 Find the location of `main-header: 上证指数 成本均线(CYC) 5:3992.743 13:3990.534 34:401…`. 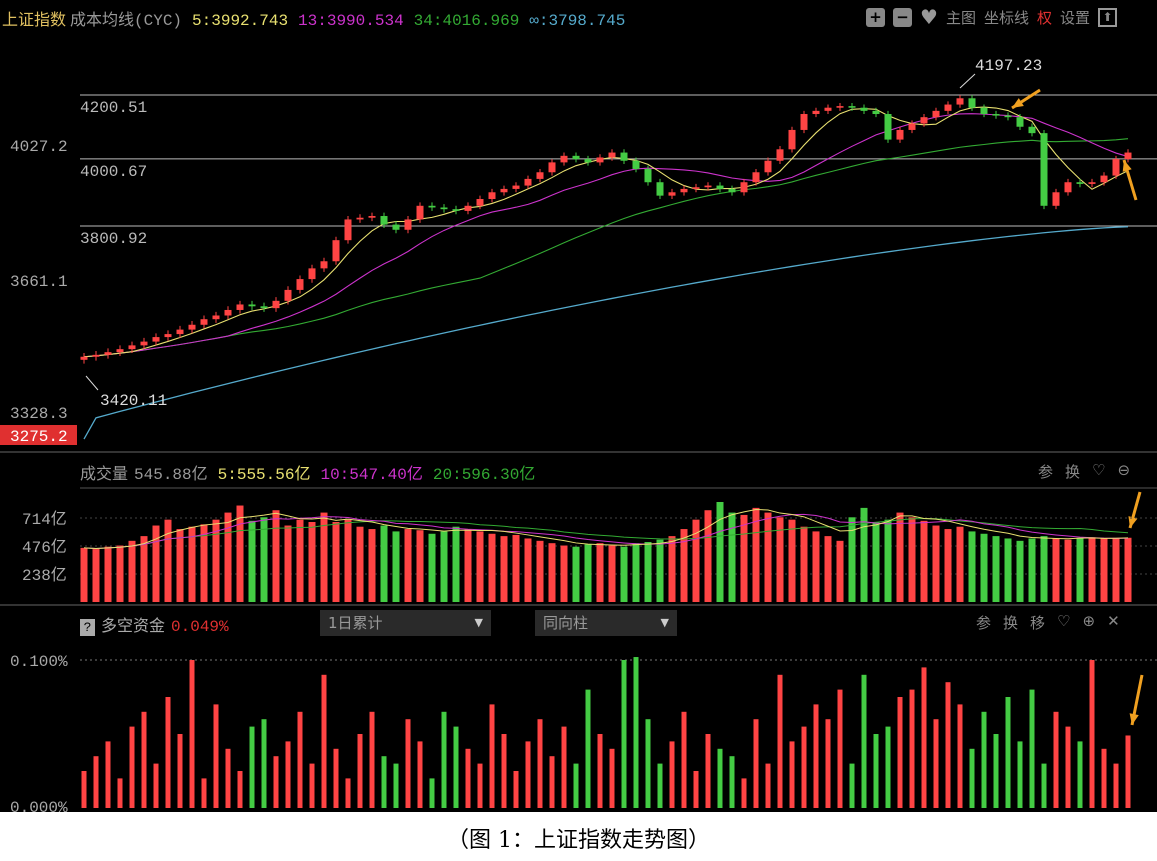

main-header: 上证指数 成本均线(CYC) 5:3992.743 13:3990.534 34:401… is located at coordinates (318, 18).